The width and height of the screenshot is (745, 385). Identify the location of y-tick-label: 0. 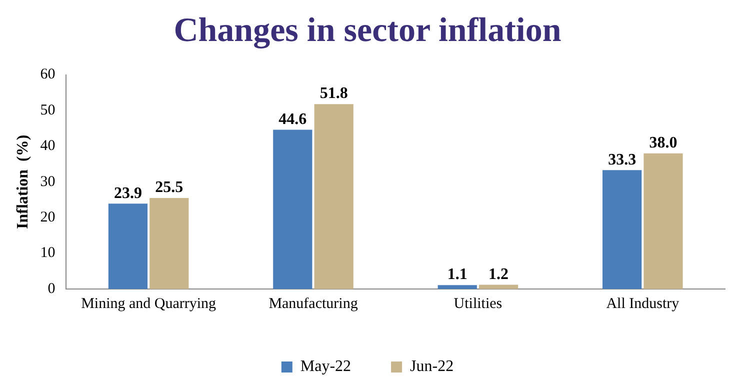
(52, 288).